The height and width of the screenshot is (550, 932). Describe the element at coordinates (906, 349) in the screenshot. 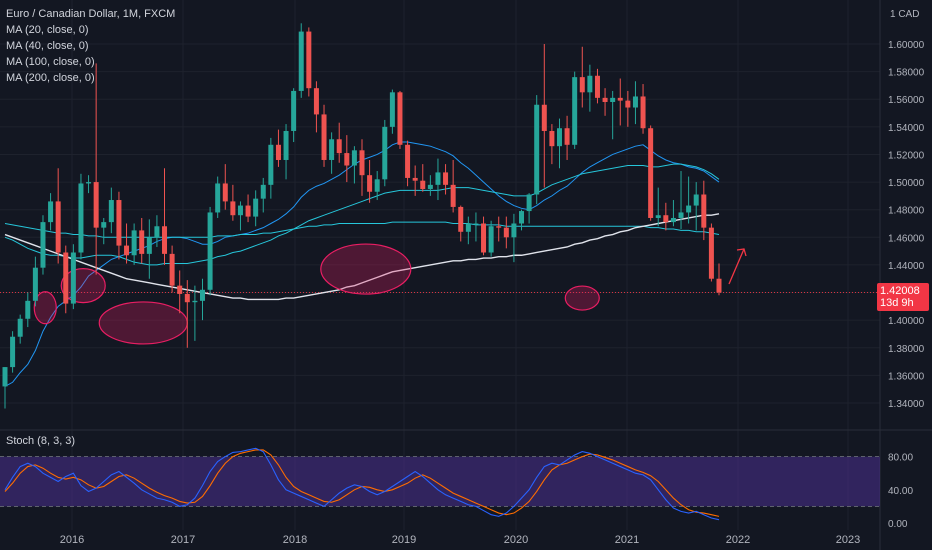

I see `y-tick-label: 1.38000` at that location.